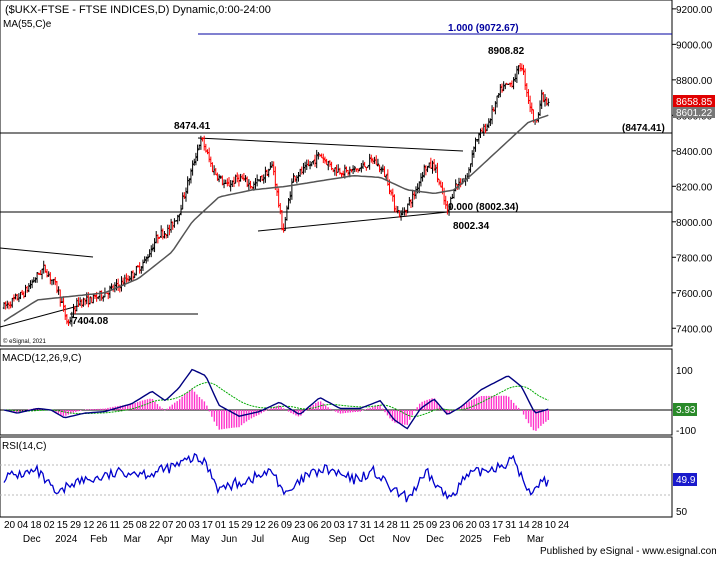 Image resolution: width=716 pixels, height=564 pixels. I want to click on macd-label: MACD(12,26,9,C), so click(41, 358).